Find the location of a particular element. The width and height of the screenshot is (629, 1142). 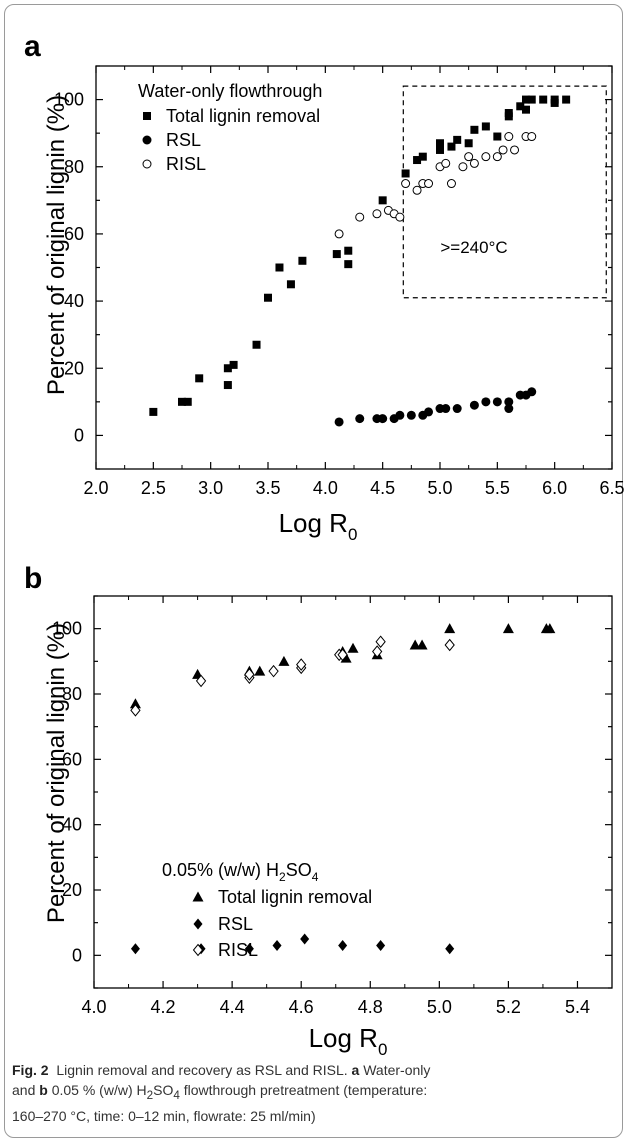

legend-b-sub1: 2 is located at coordinates (282, 877).